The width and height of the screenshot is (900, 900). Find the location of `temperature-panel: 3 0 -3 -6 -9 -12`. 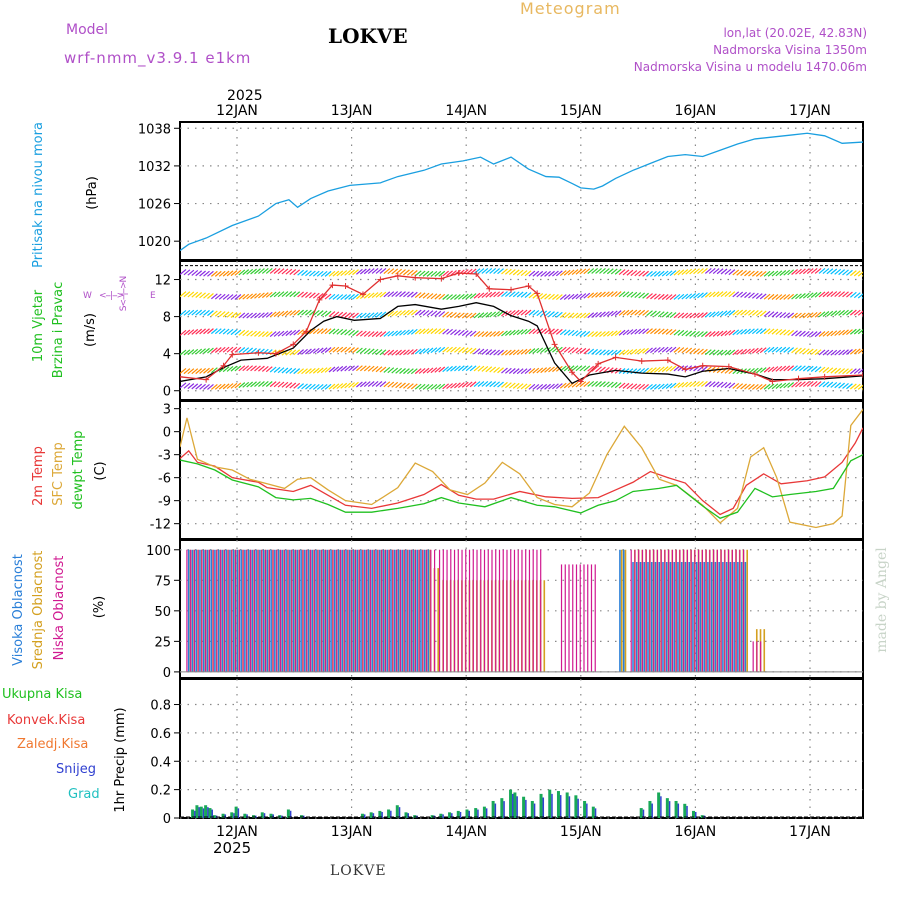

temperature-panel: 3 0 -3 -6 -9 -12 is located at coordinates (507, 470).